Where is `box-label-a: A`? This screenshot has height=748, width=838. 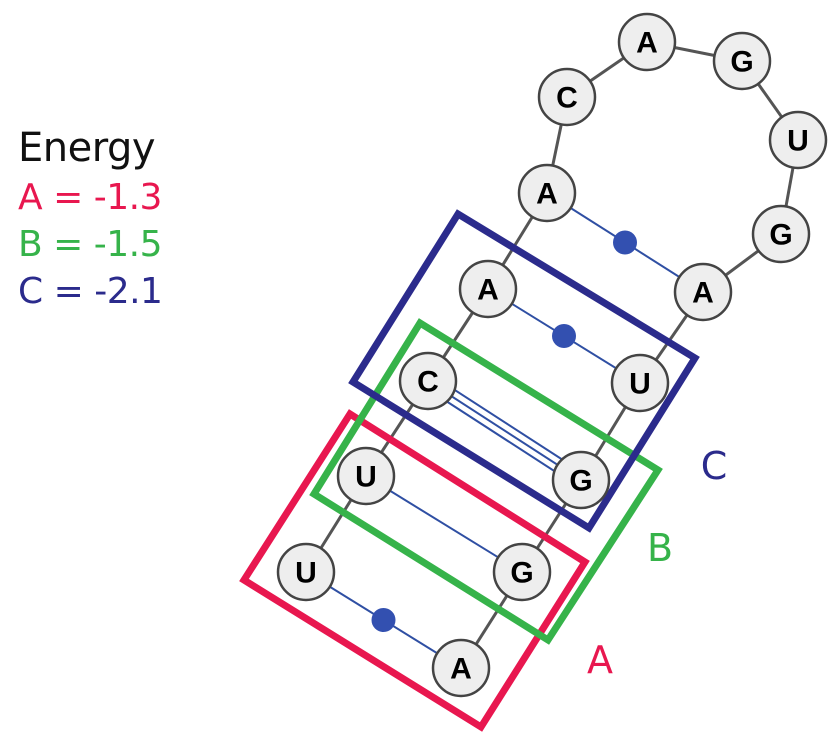
box-label-a: A is located at coordinates (600, 660).